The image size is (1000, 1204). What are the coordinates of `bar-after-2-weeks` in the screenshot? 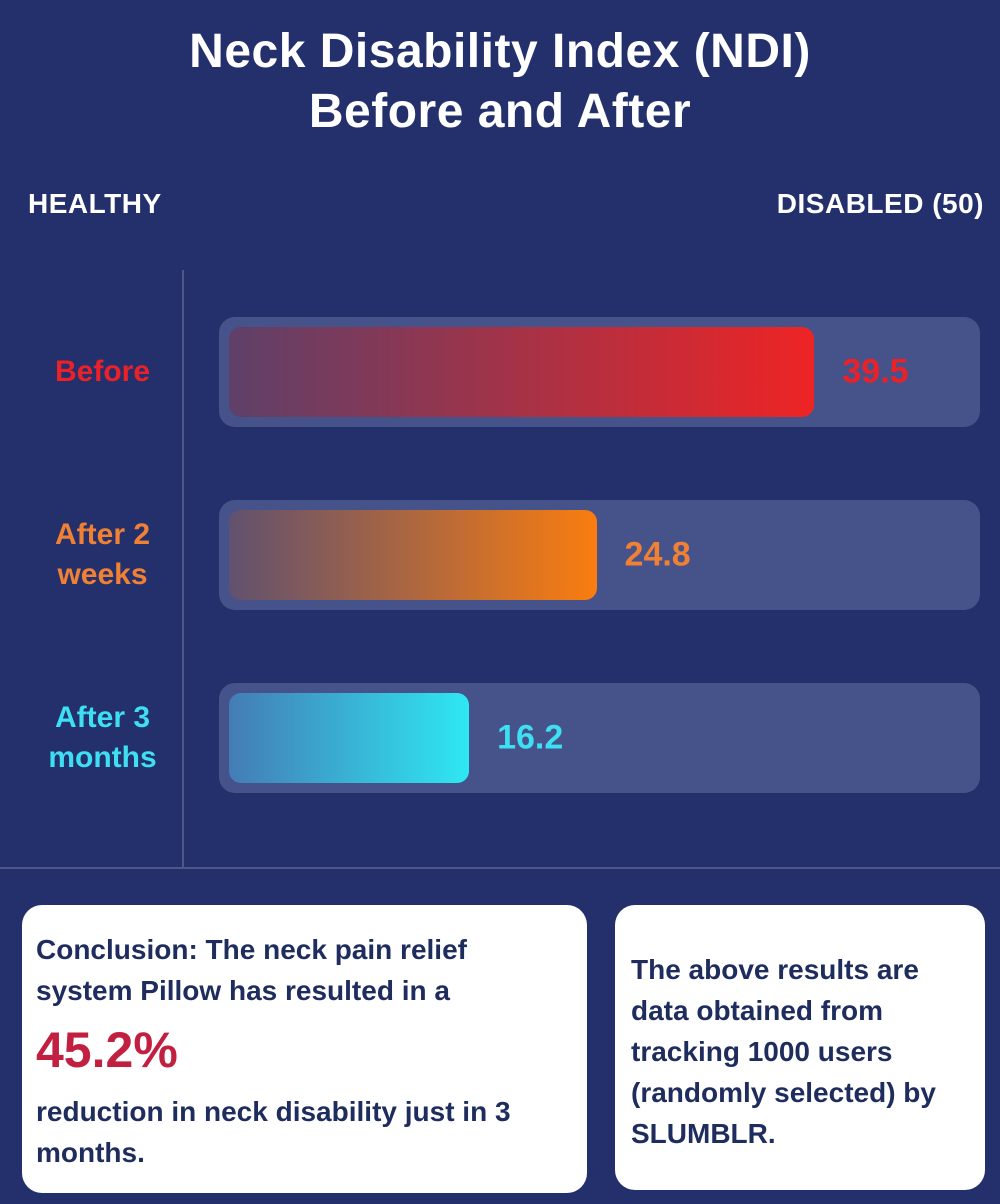 It's located at (413, 554).